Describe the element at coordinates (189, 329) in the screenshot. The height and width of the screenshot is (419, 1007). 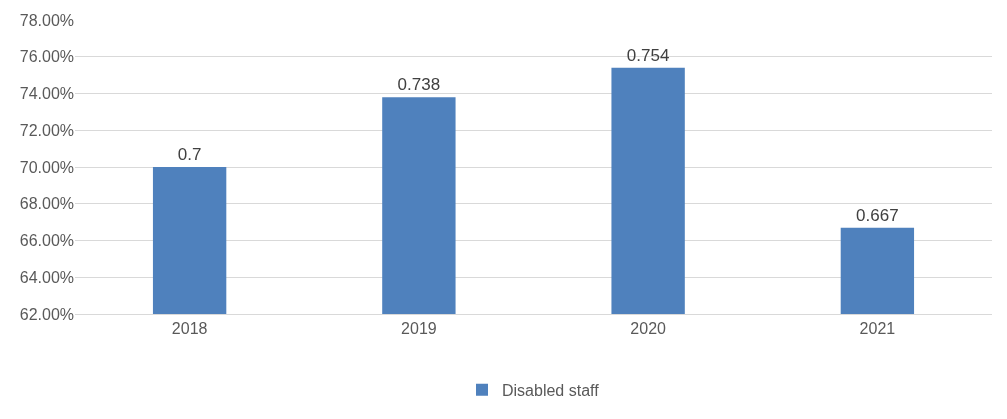
I see `x-tick-label: 2018` at that location.